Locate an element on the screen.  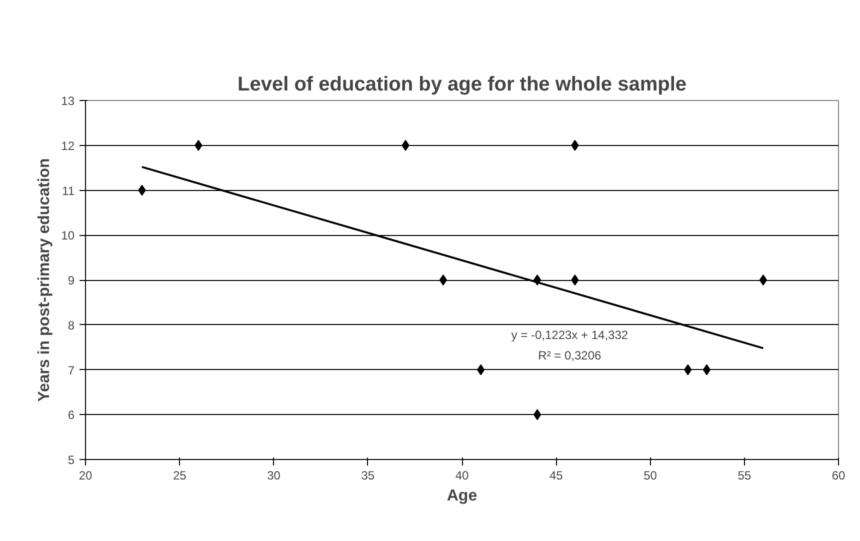
y-tick-label: 10 is located at coordinates (68, 235).